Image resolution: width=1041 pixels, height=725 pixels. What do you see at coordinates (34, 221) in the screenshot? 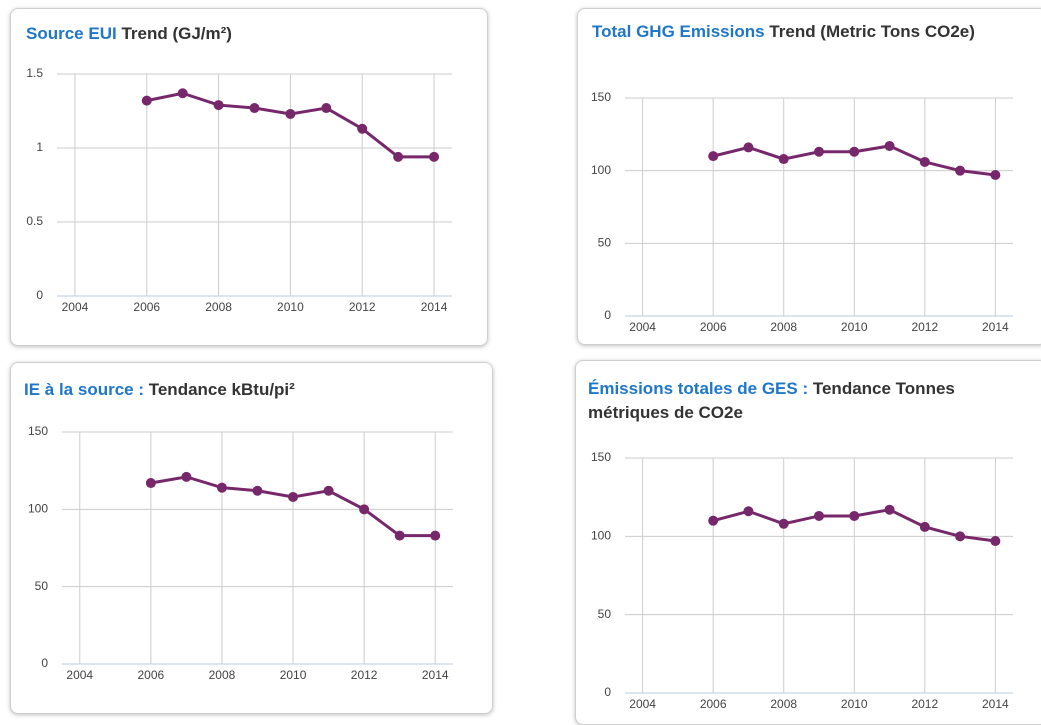
I see `y-tick-label: 0.5` at bounding box center [34, 221].